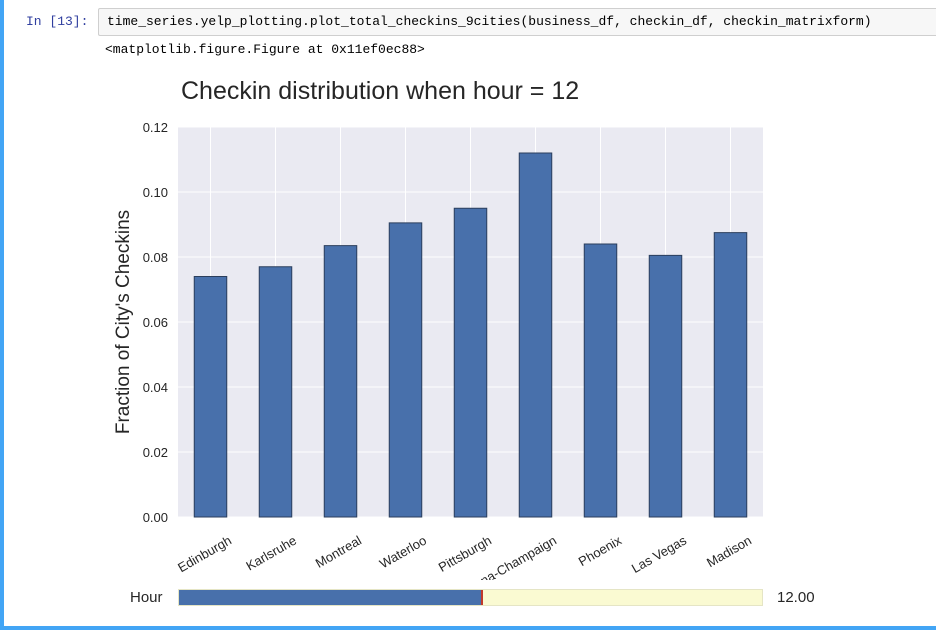  Describe the element at coordinates (535, 335) in the screenshot. I see `bar-urbana-champaign` at that location.